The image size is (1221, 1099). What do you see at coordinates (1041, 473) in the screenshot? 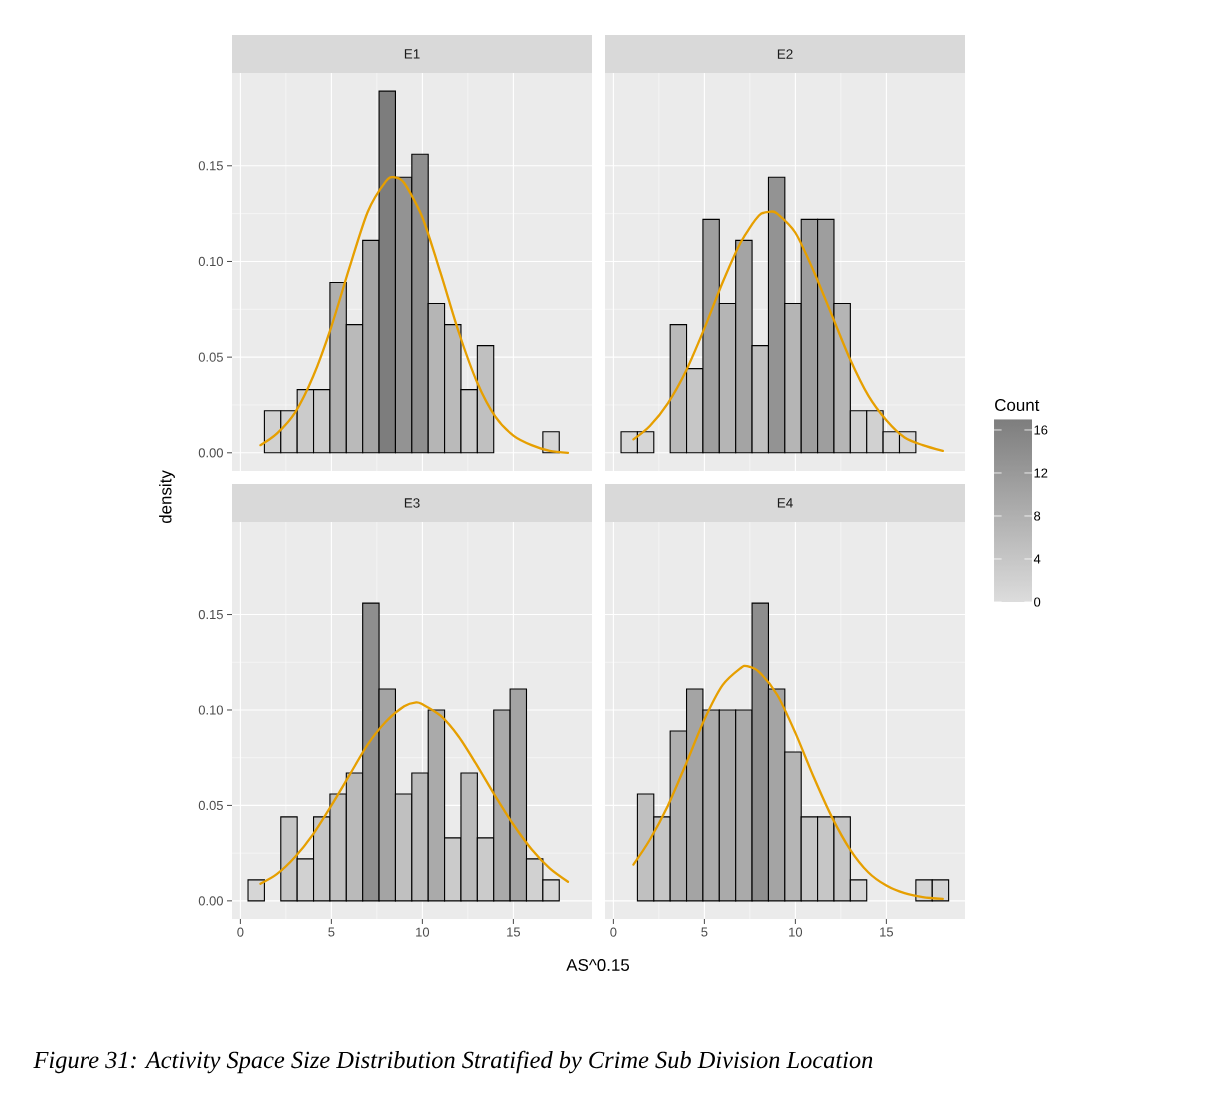
I see `color-bar-label: 12` at bounding box center [1041, 473].